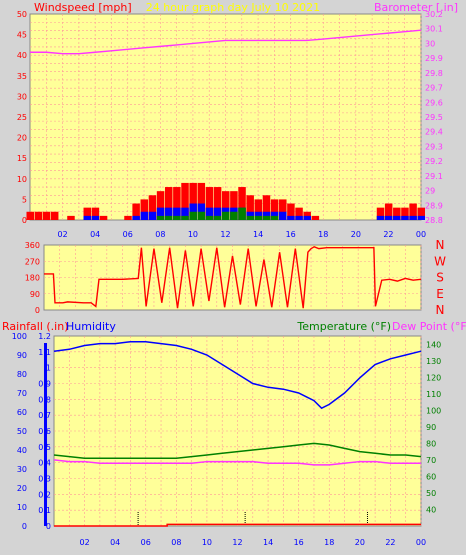 This screenshot has height=555, width=466. I want to click on humidity-axis-bar, so click(45, 434).